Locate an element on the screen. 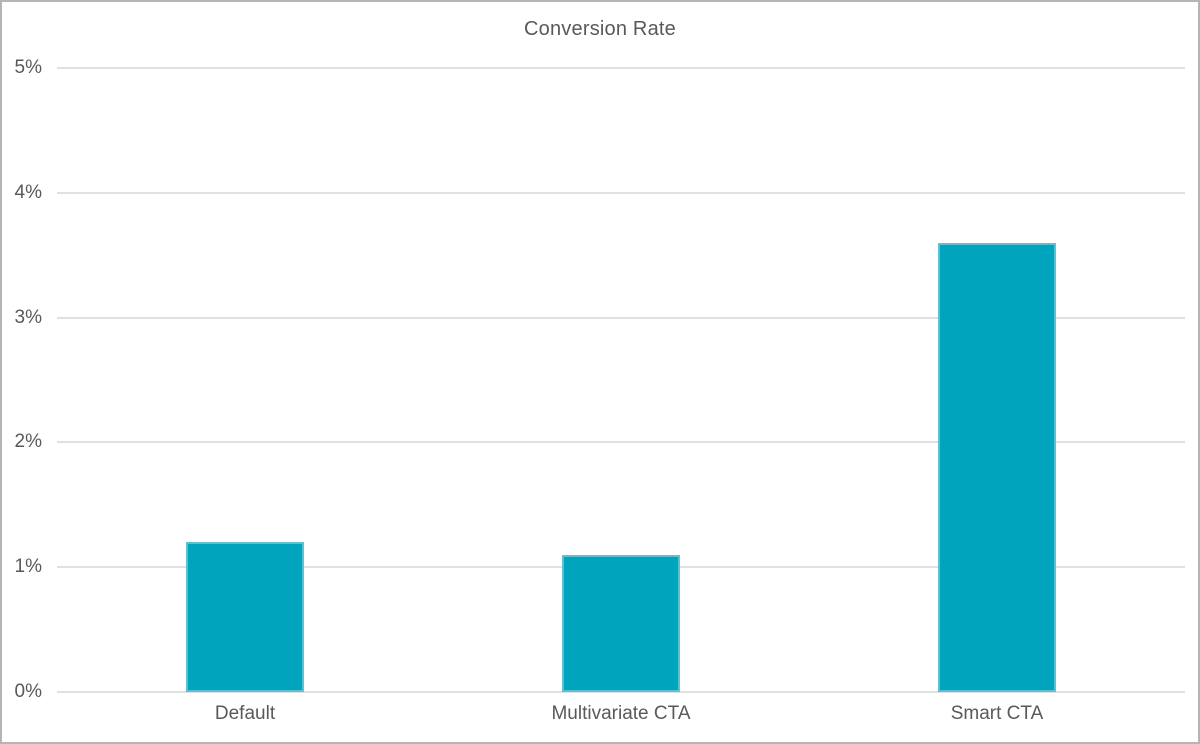 This screenshot has width=1200, height=744. gridline-5% is located at coordinates (621, 68).